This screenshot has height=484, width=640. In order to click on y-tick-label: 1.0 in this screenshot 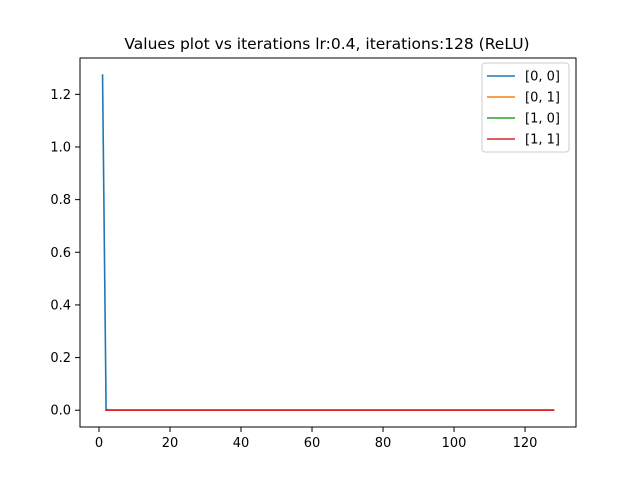, I will do `click(60, 147)`.